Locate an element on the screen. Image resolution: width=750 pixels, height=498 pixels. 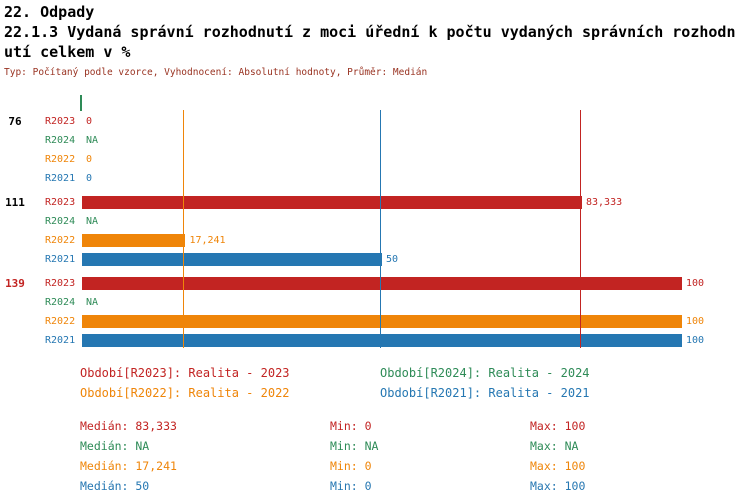
group-label-cell: 139 is located at coordinates (22, 283).